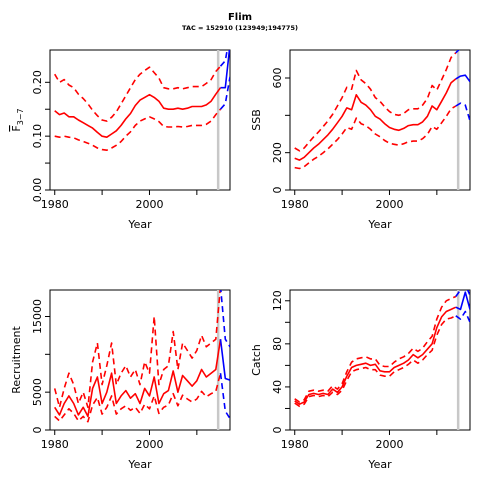 This screenshot has height=480, width=480. I want to click on recruitment-median-line, so click(138, 378).